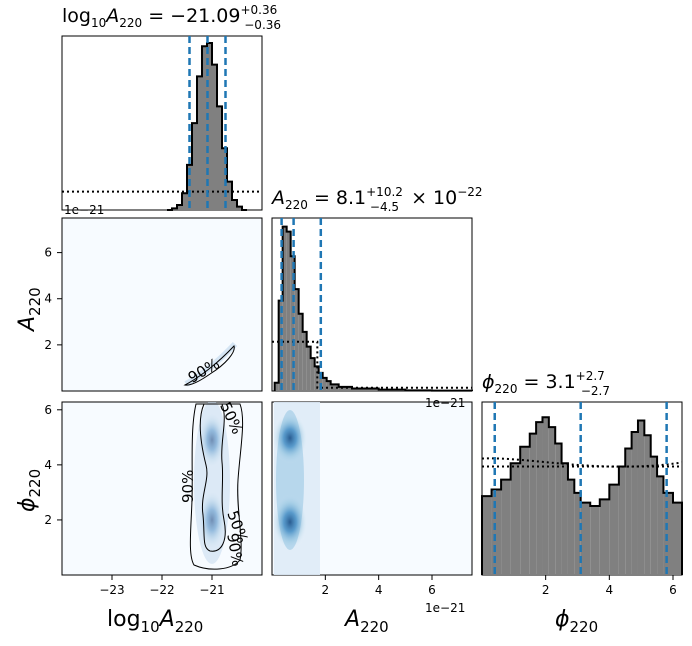 Image resolution: width=692 pixels, height=646 pixels. Describe the element at coordinates (29, 490) in the screenshot. I see `ylabel-phi220: ϕ220` at that location.